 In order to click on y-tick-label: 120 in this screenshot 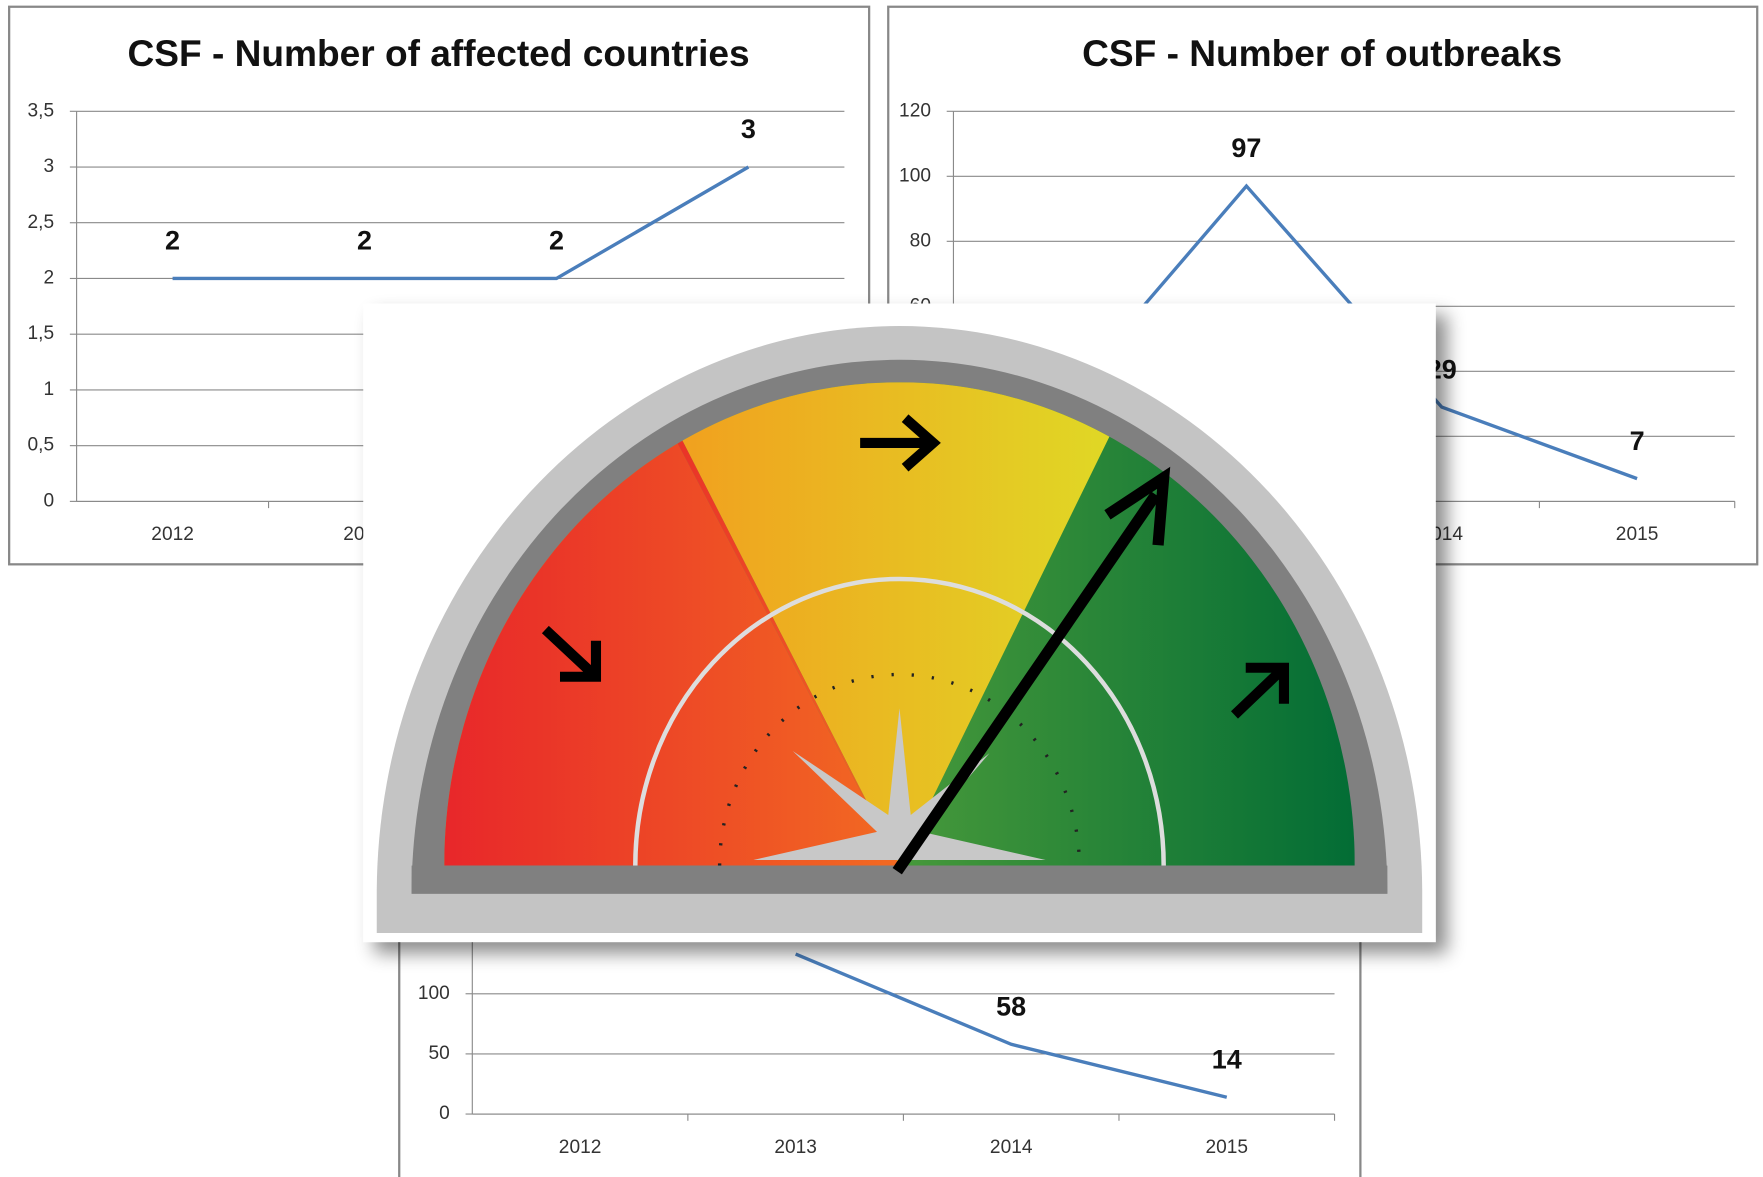, I will do `click(915, 110)`.